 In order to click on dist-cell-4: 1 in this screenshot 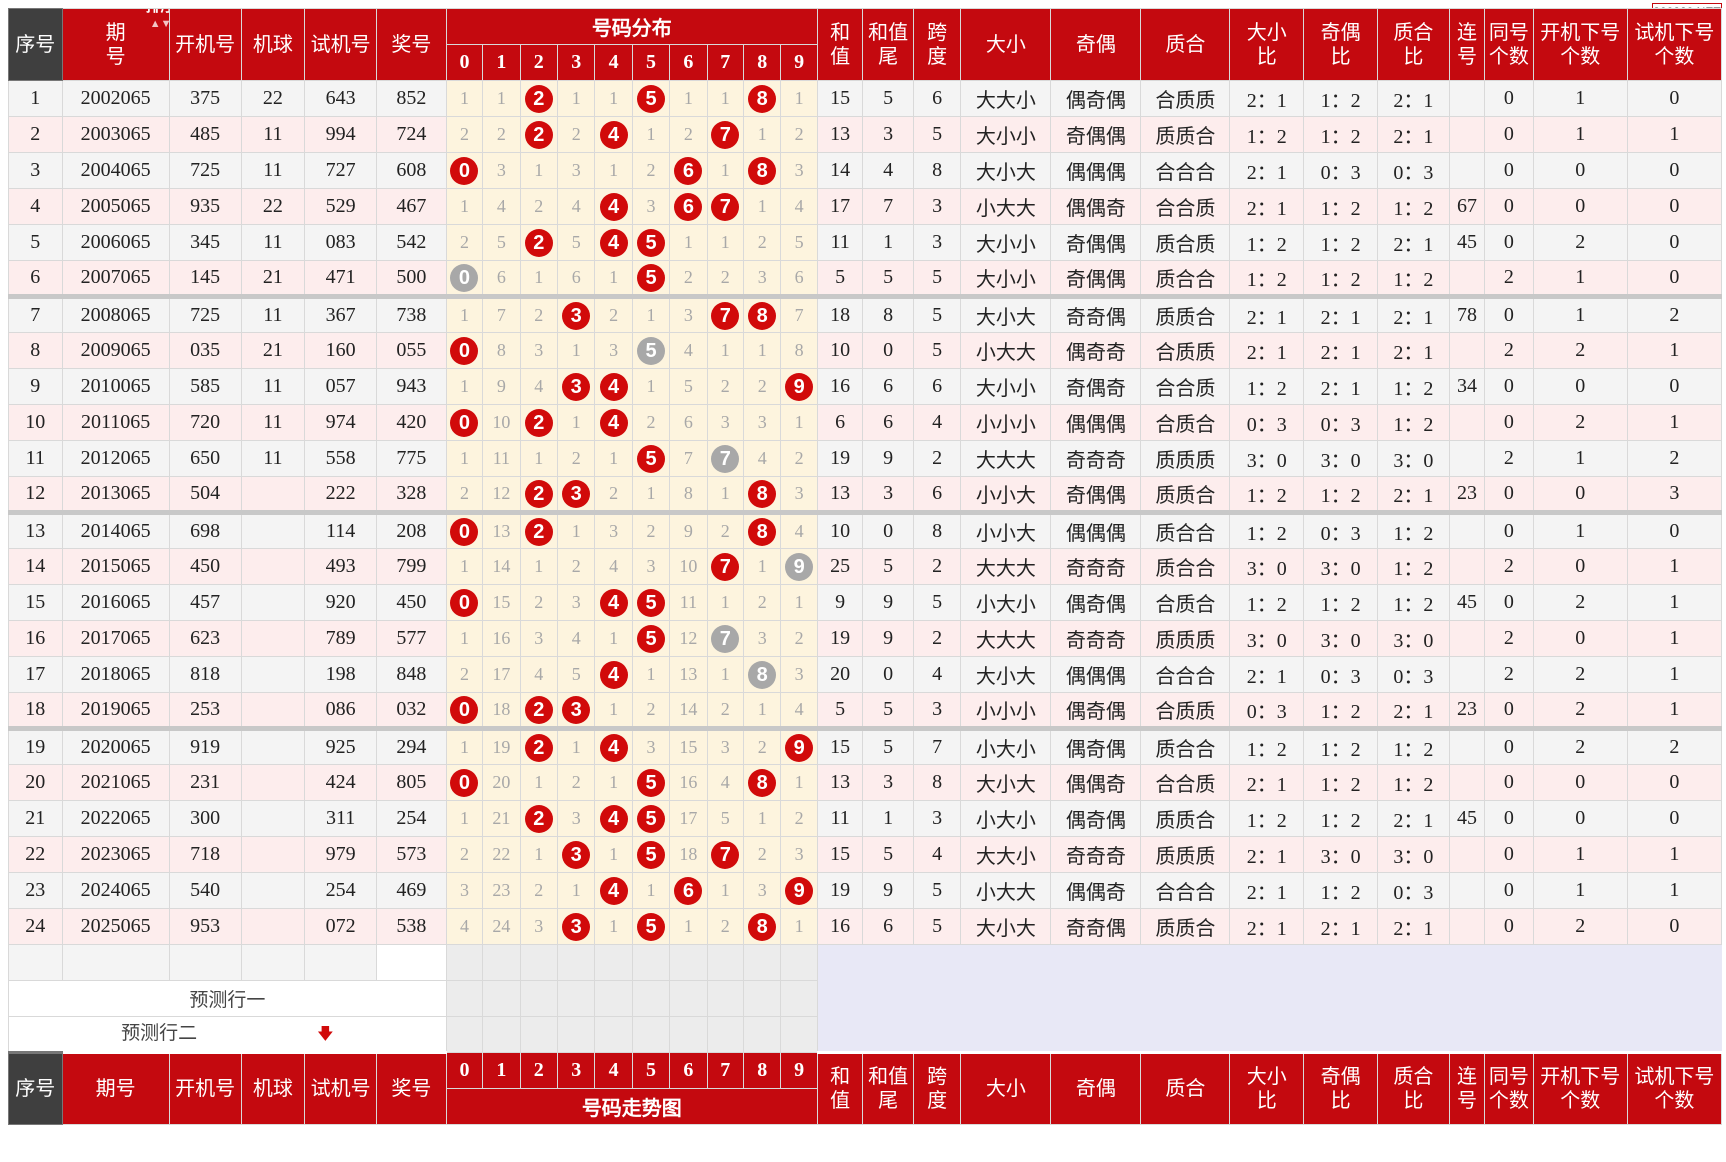, I will do `click(613, 638)`.